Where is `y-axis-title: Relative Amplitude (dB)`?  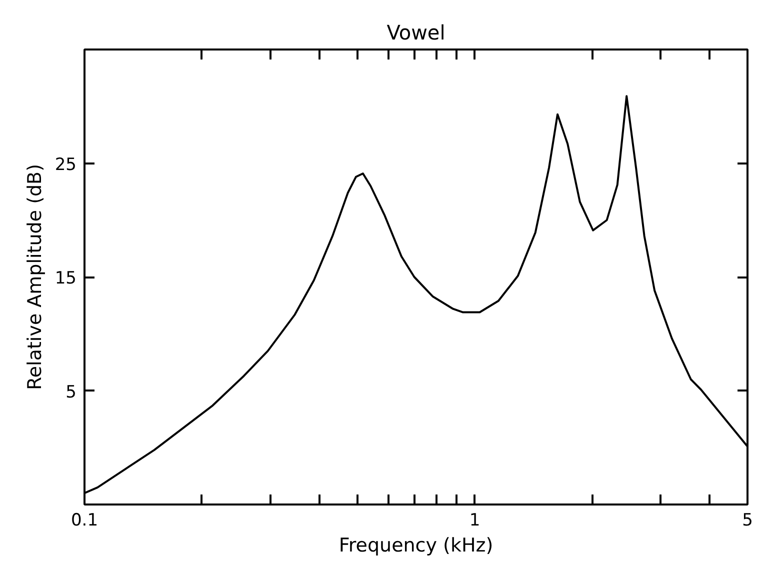
y-axis-title: Relative Amplitude (dB) is located at coordinates (35, 277).